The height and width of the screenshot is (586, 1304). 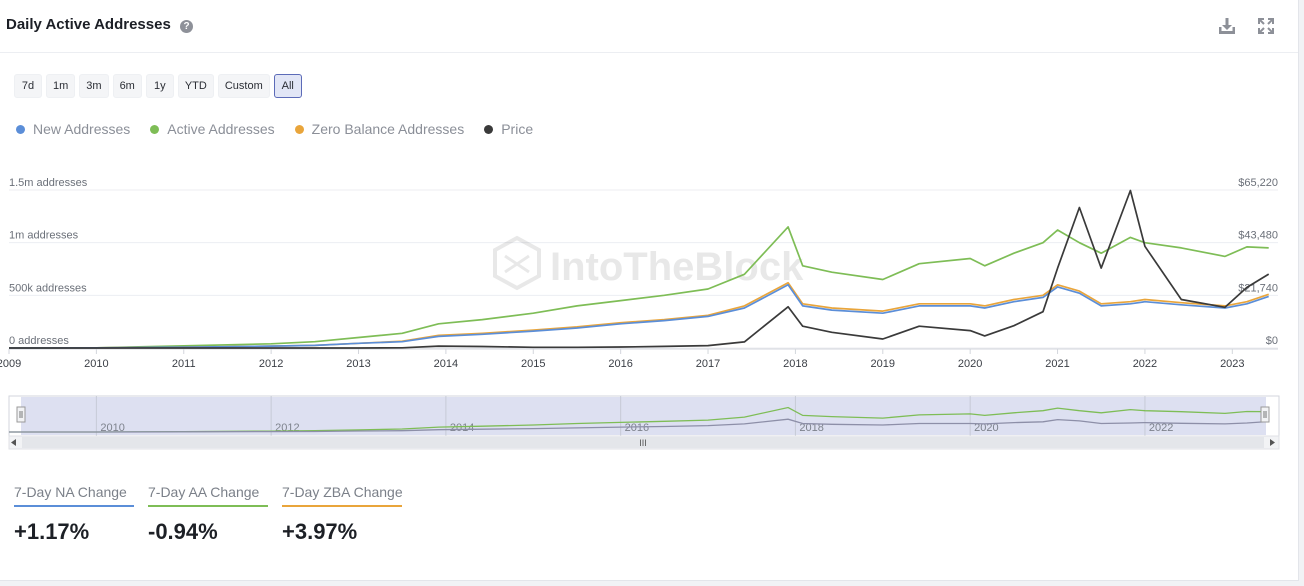 I want to click on legend-label: New Addresses, so click(x=82, y=129).